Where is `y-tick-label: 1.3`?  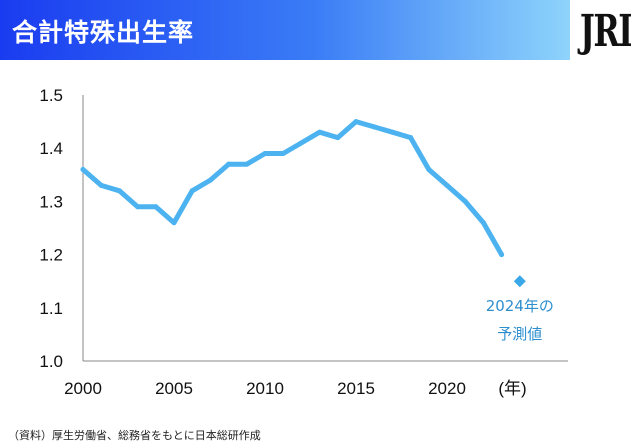 y-tick-label: 1.3 is located at coordinates (51, 201).